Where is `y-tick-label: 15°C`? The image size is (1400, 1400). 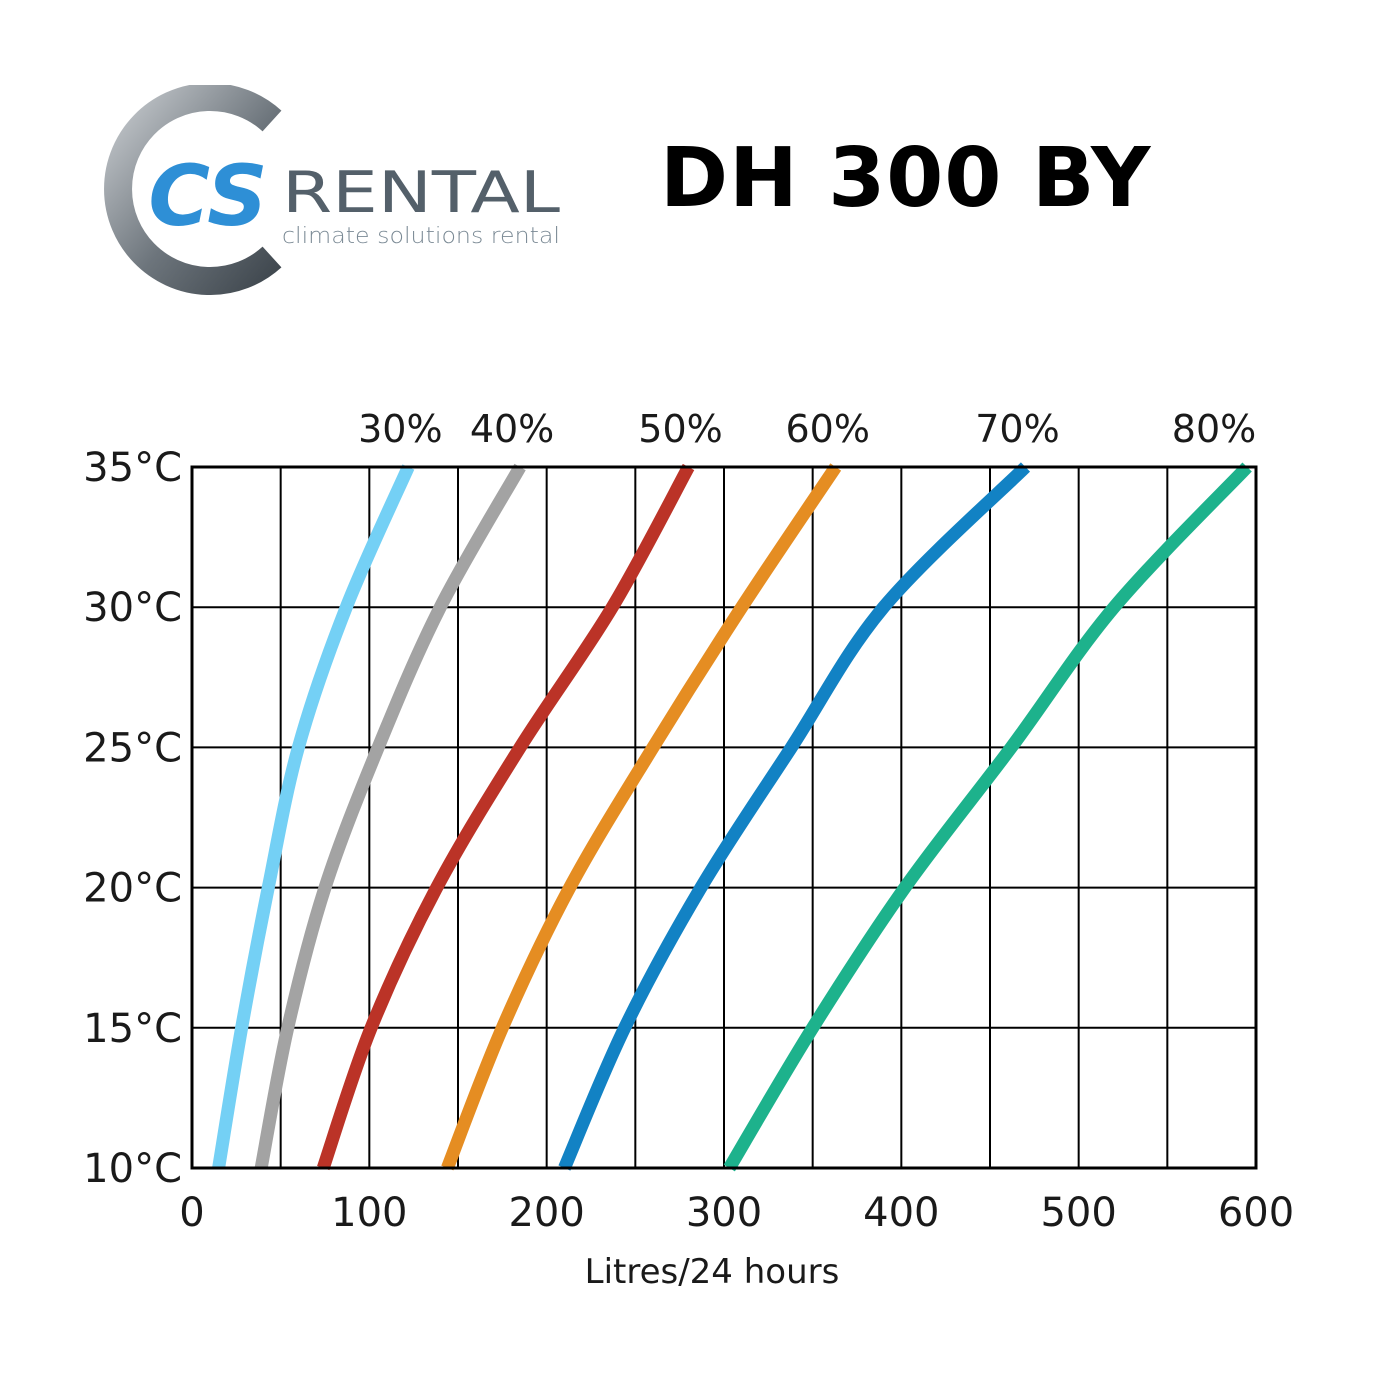 y-tick-label: 15°C is located at coordinates (132, 1029).